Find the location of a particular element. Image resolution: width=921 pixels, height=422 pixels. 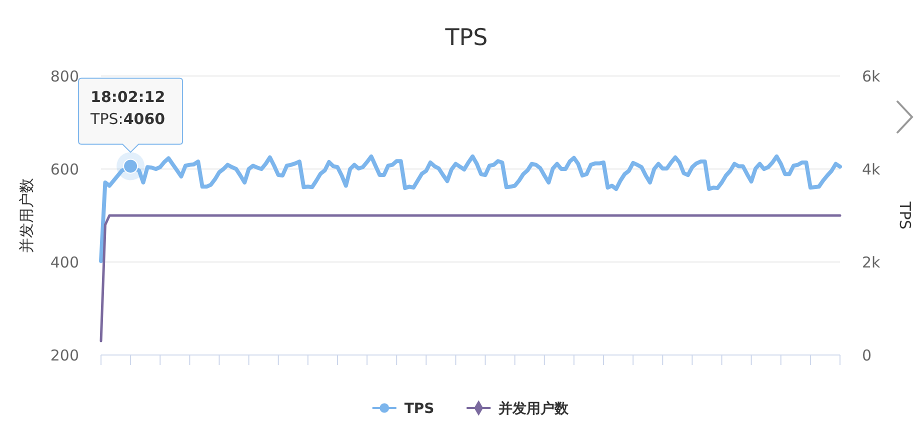

y-tick-label: 400 is located at coordinates (64, 262).